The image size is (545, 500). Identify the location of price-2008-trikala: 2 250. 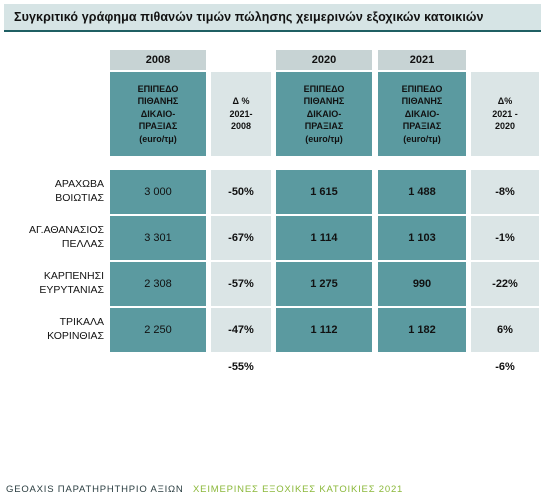
(158, 330).